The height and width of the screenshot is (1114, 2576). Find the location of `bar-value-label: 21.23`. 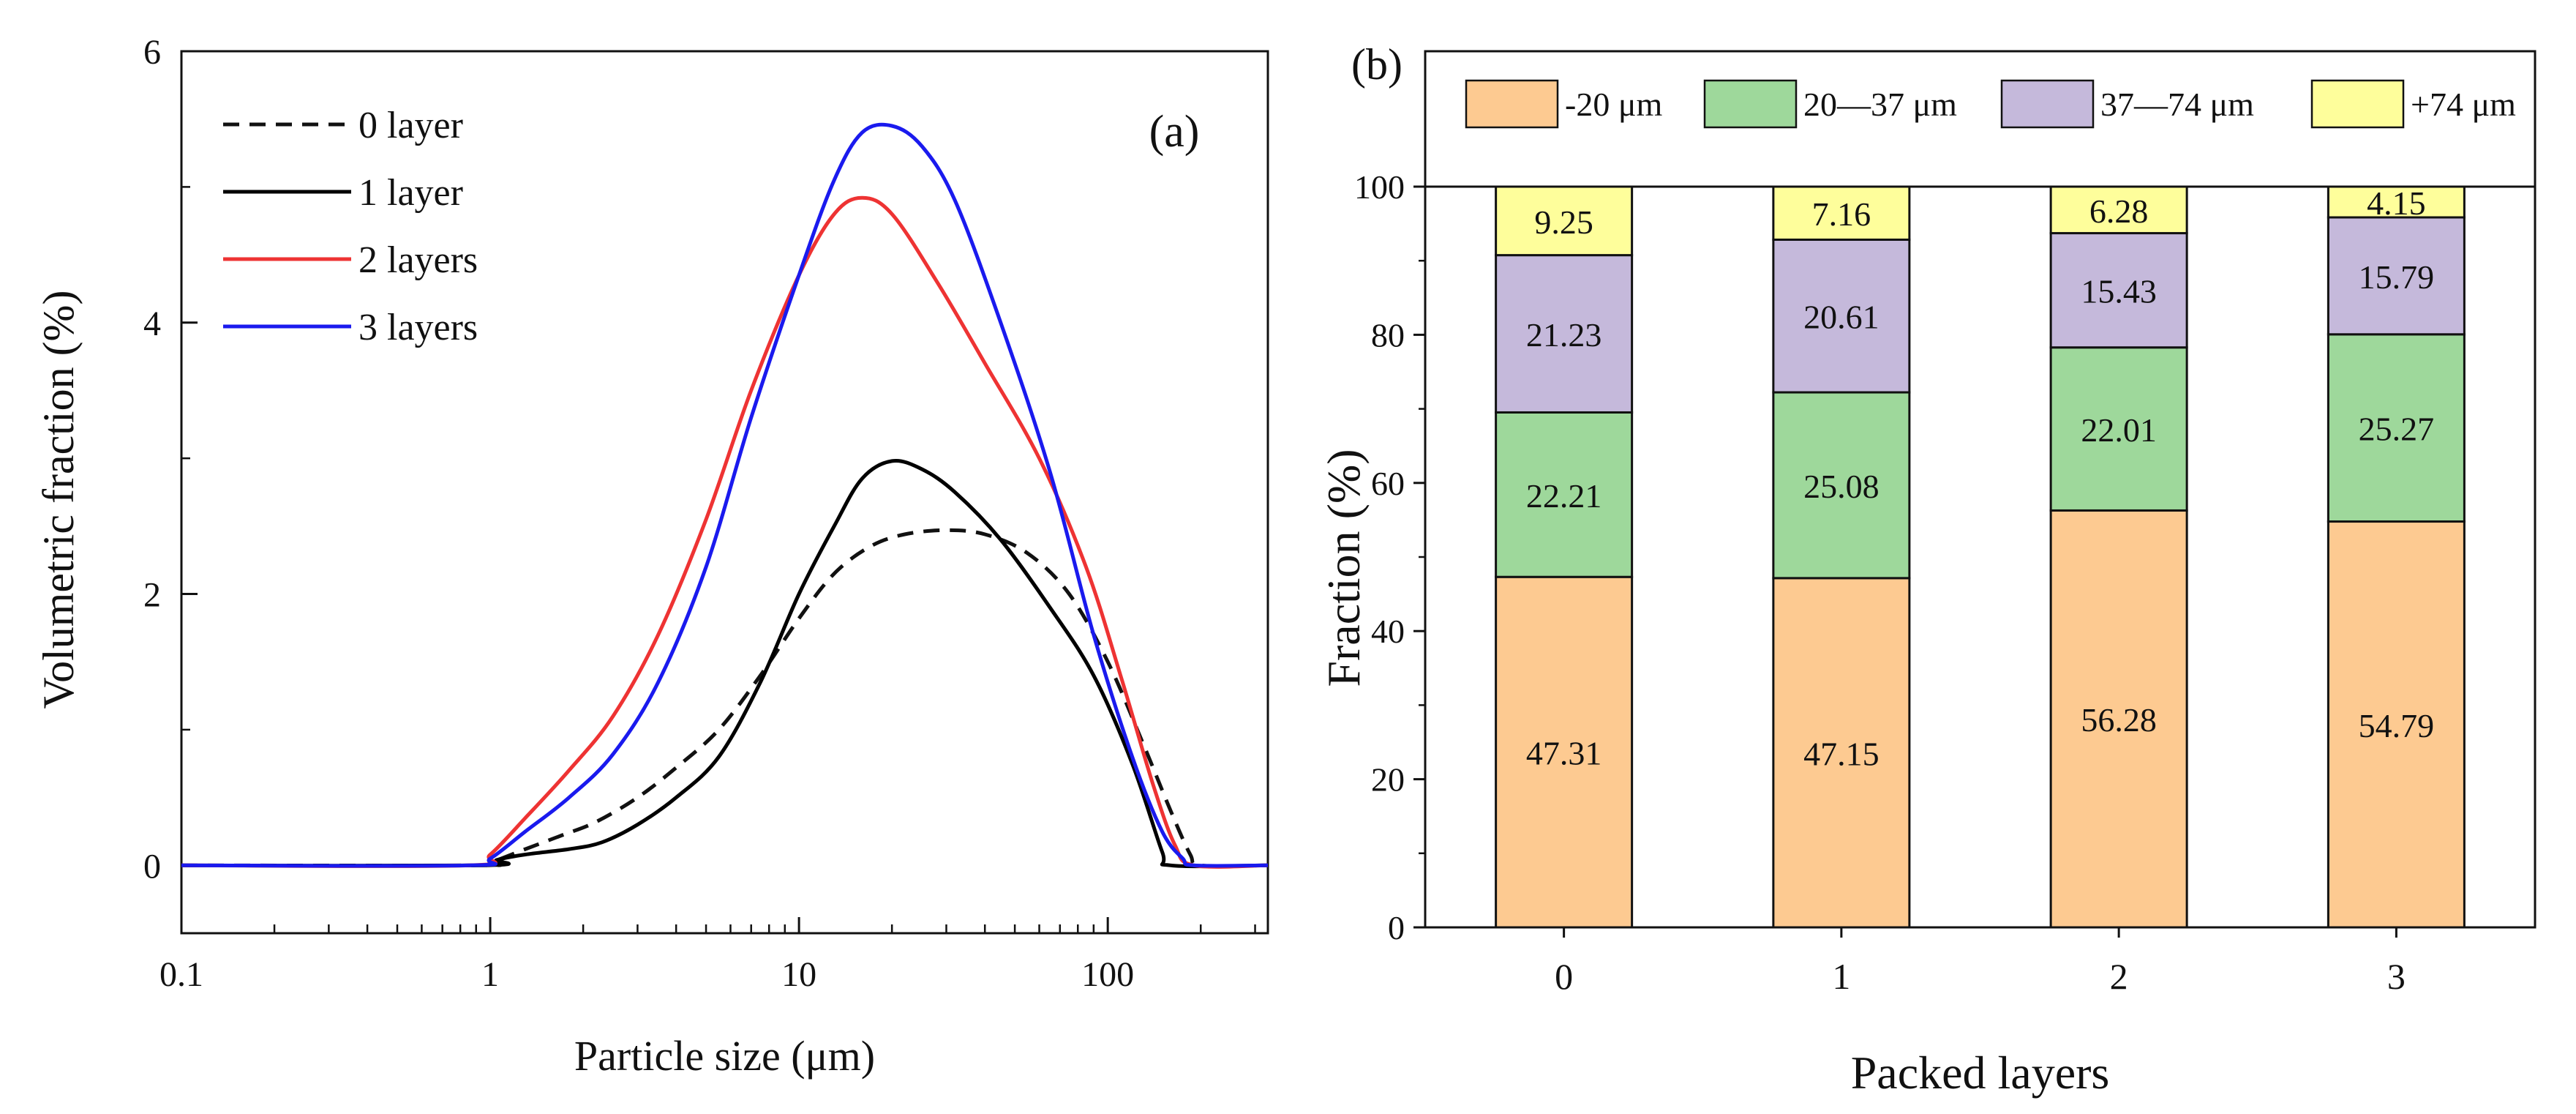

bar-value-label: 21.23 is located at coordinates (1564, 335).